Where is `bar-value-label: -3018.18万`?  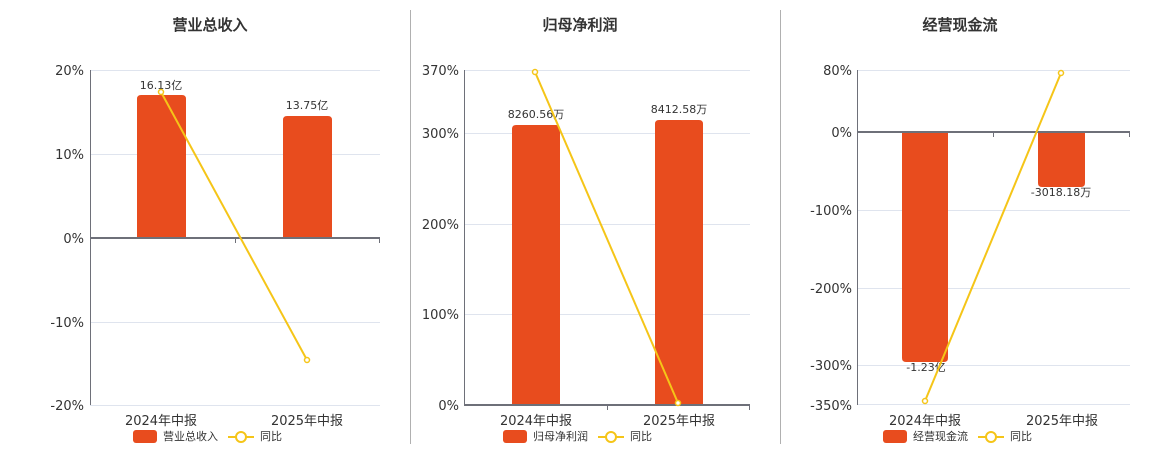
bar-value-label: -3018.18万 is located at coordinates (1061, 192).